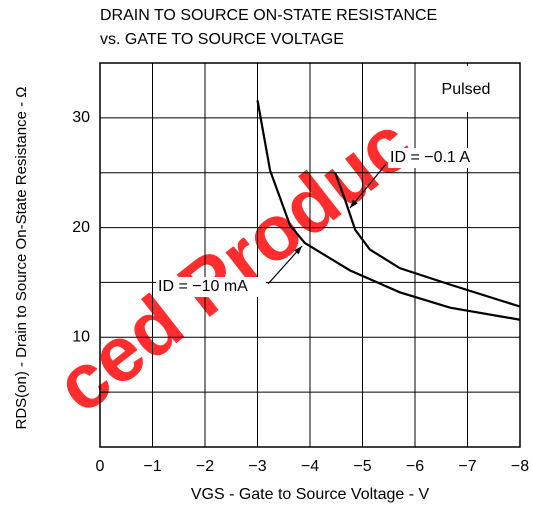 The image size is (533, 511). What do you see at coordinates (222, 39) in the screenshot?
I see `chart-title: vs. GATE TO SOURCE VOLTAGE` at bounding box center [222, 39].